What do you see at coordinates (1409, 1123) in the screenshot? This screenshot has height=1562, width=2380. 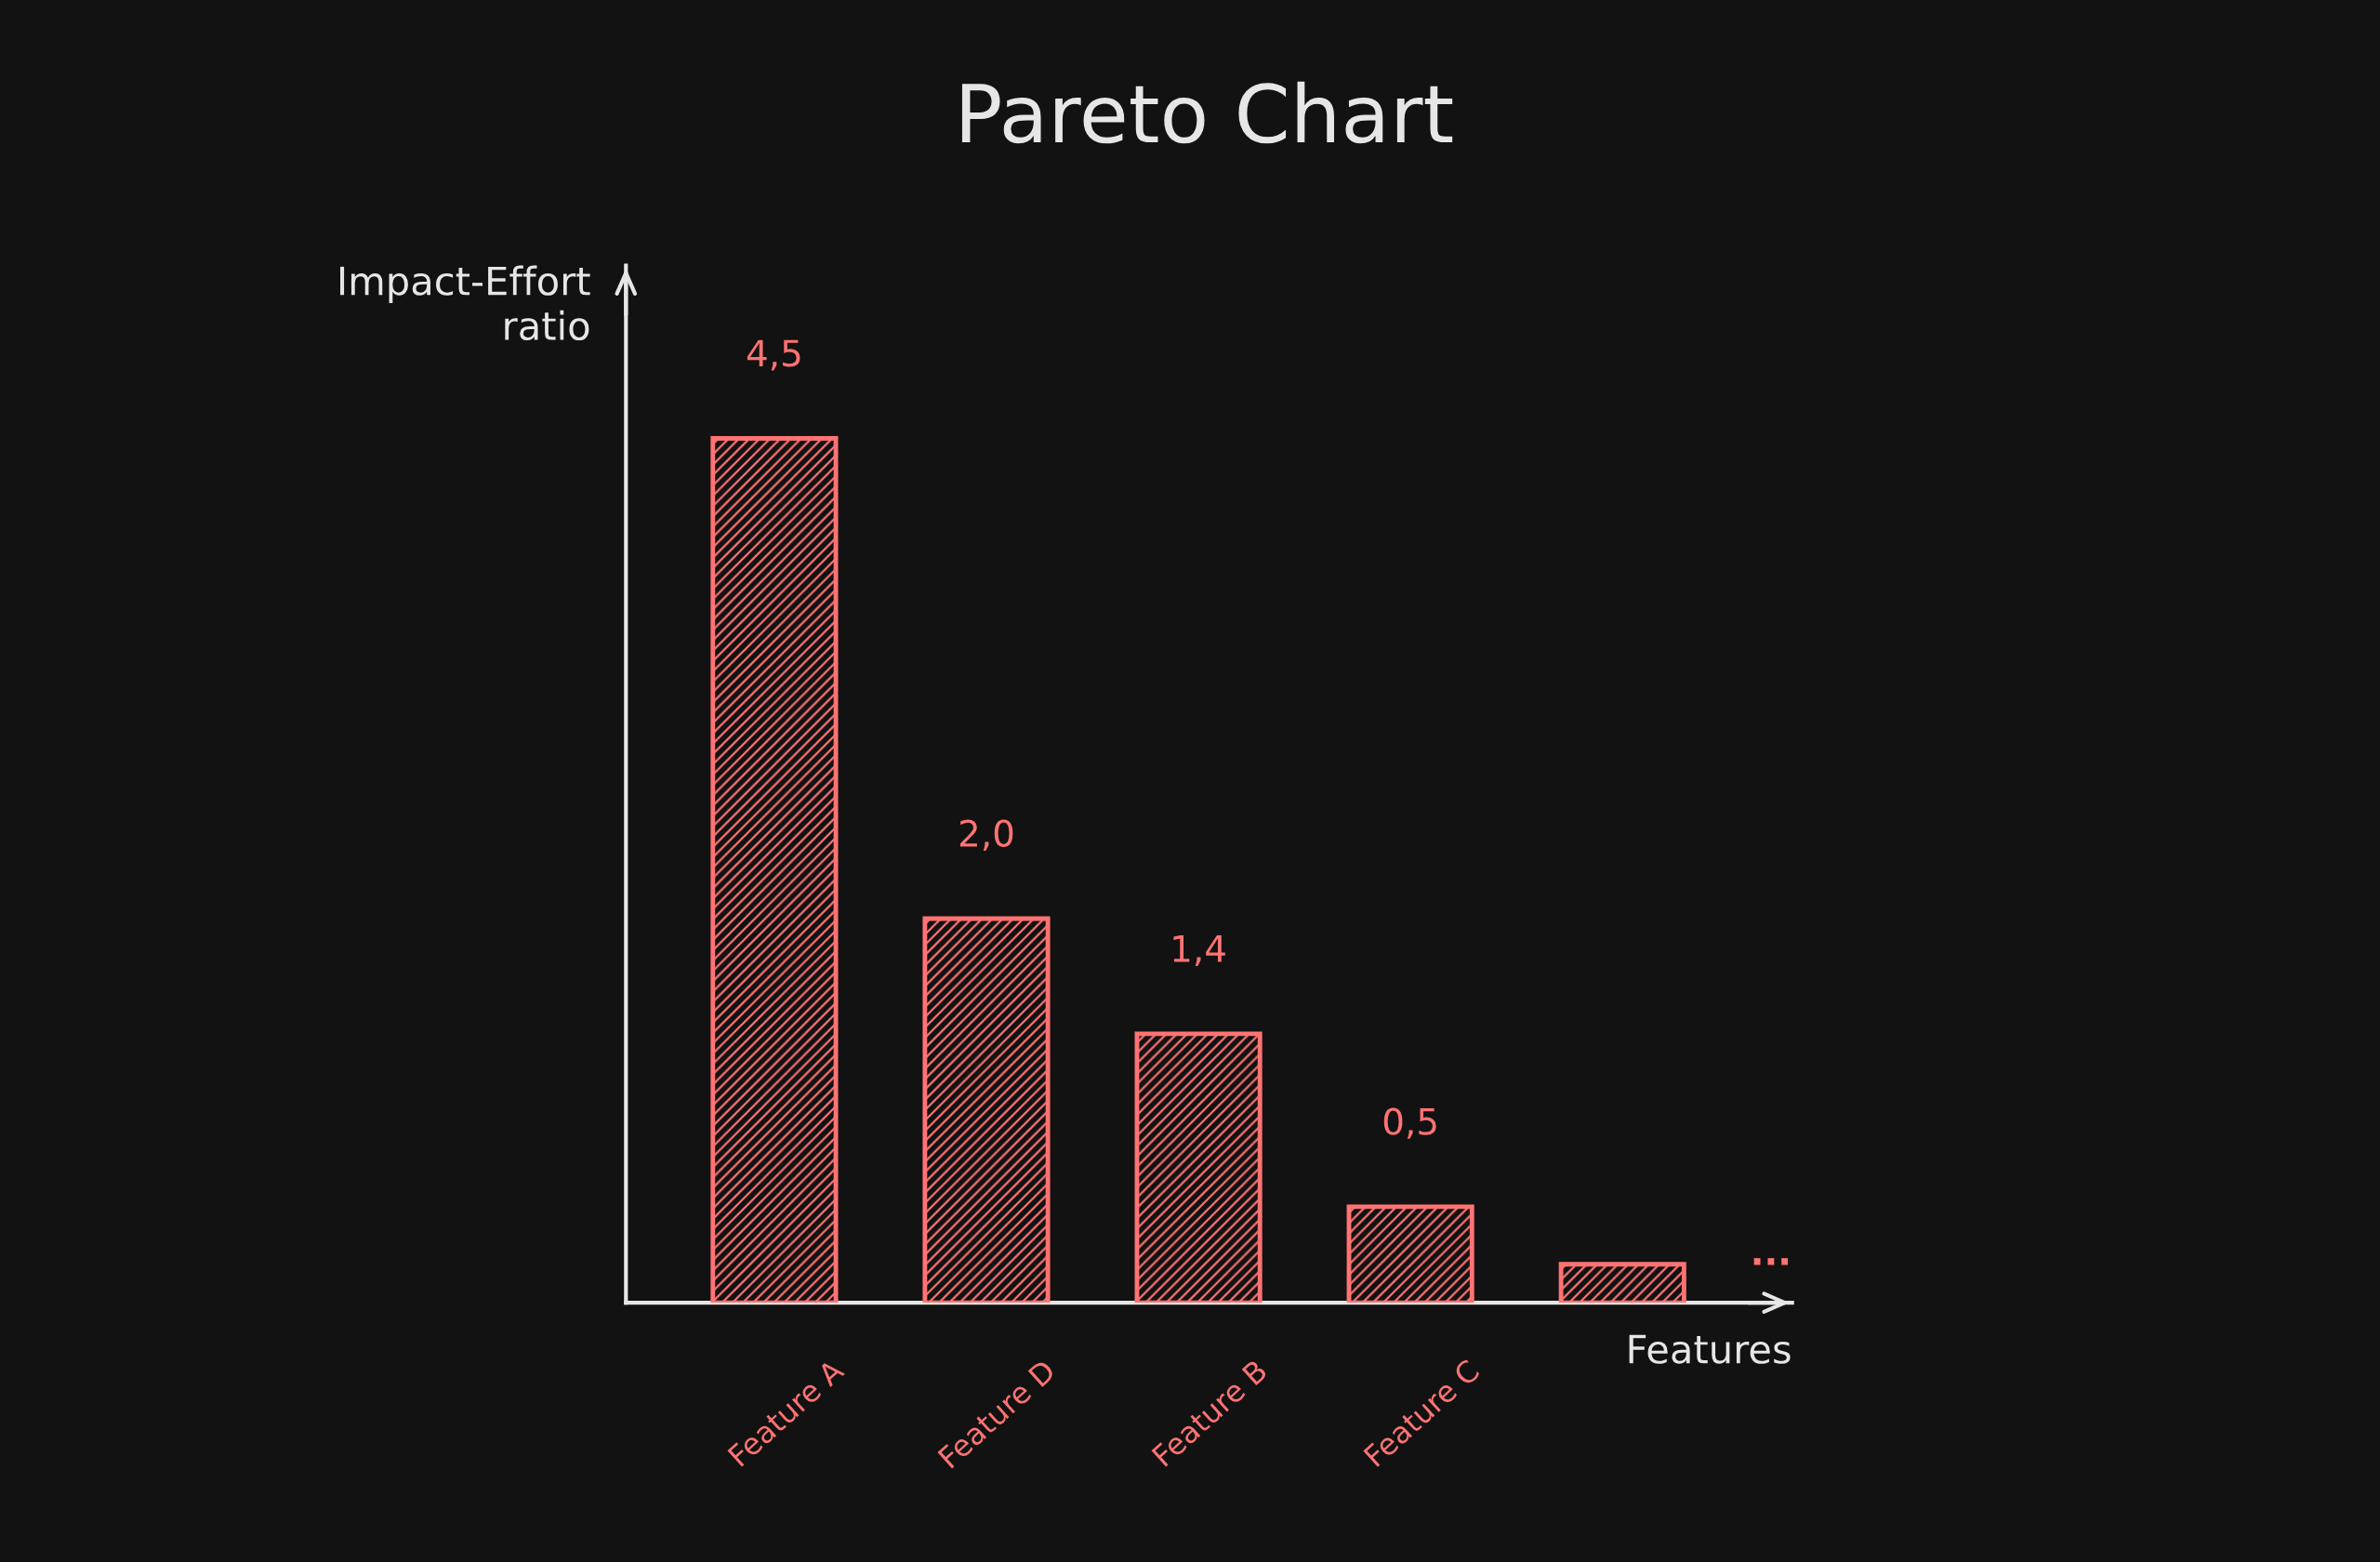 I see `data-label: 0,5` at bounding box center [1409, 1123].